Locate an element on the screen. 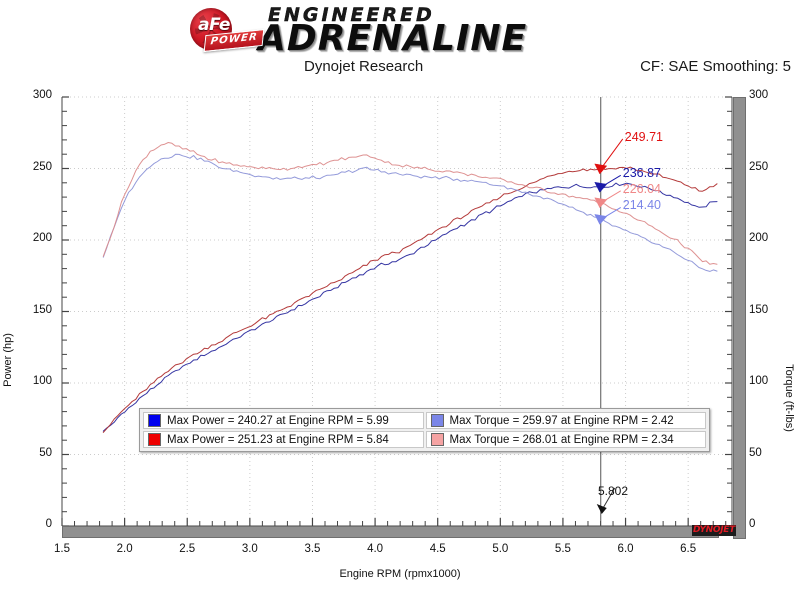 This screenshot has width=800, height=605. legend-item: Max Power = 251.23 at Engine RPM = 5.84 is located at coordinates (283, 439).